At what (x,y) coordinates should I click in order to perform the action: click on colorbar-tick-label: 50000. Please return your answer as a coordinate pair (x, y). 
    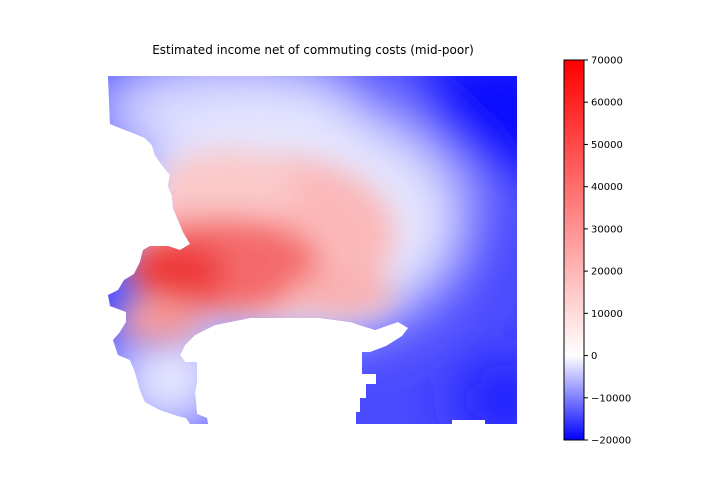
    Looking at the image, I should click on (607, 145).